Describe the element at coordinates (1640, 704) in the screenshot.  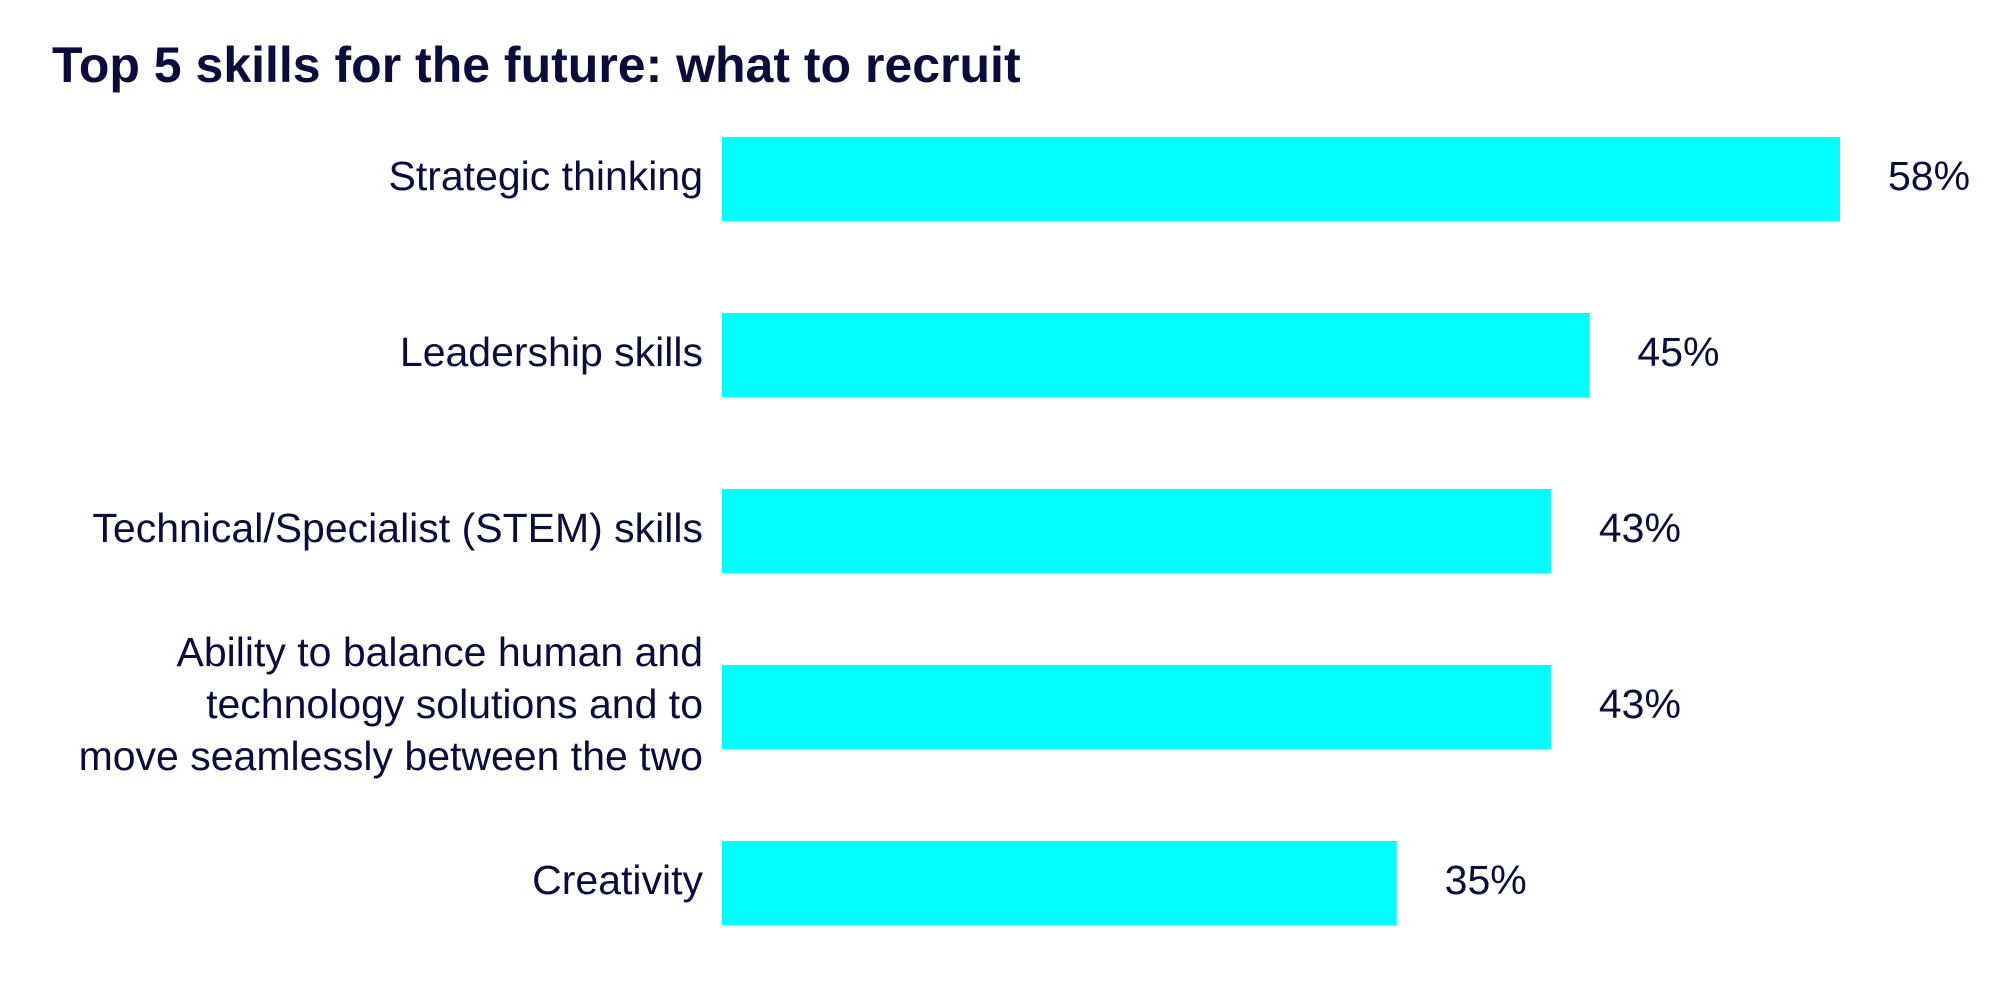
I see `value-label-4: 43%` at that location.